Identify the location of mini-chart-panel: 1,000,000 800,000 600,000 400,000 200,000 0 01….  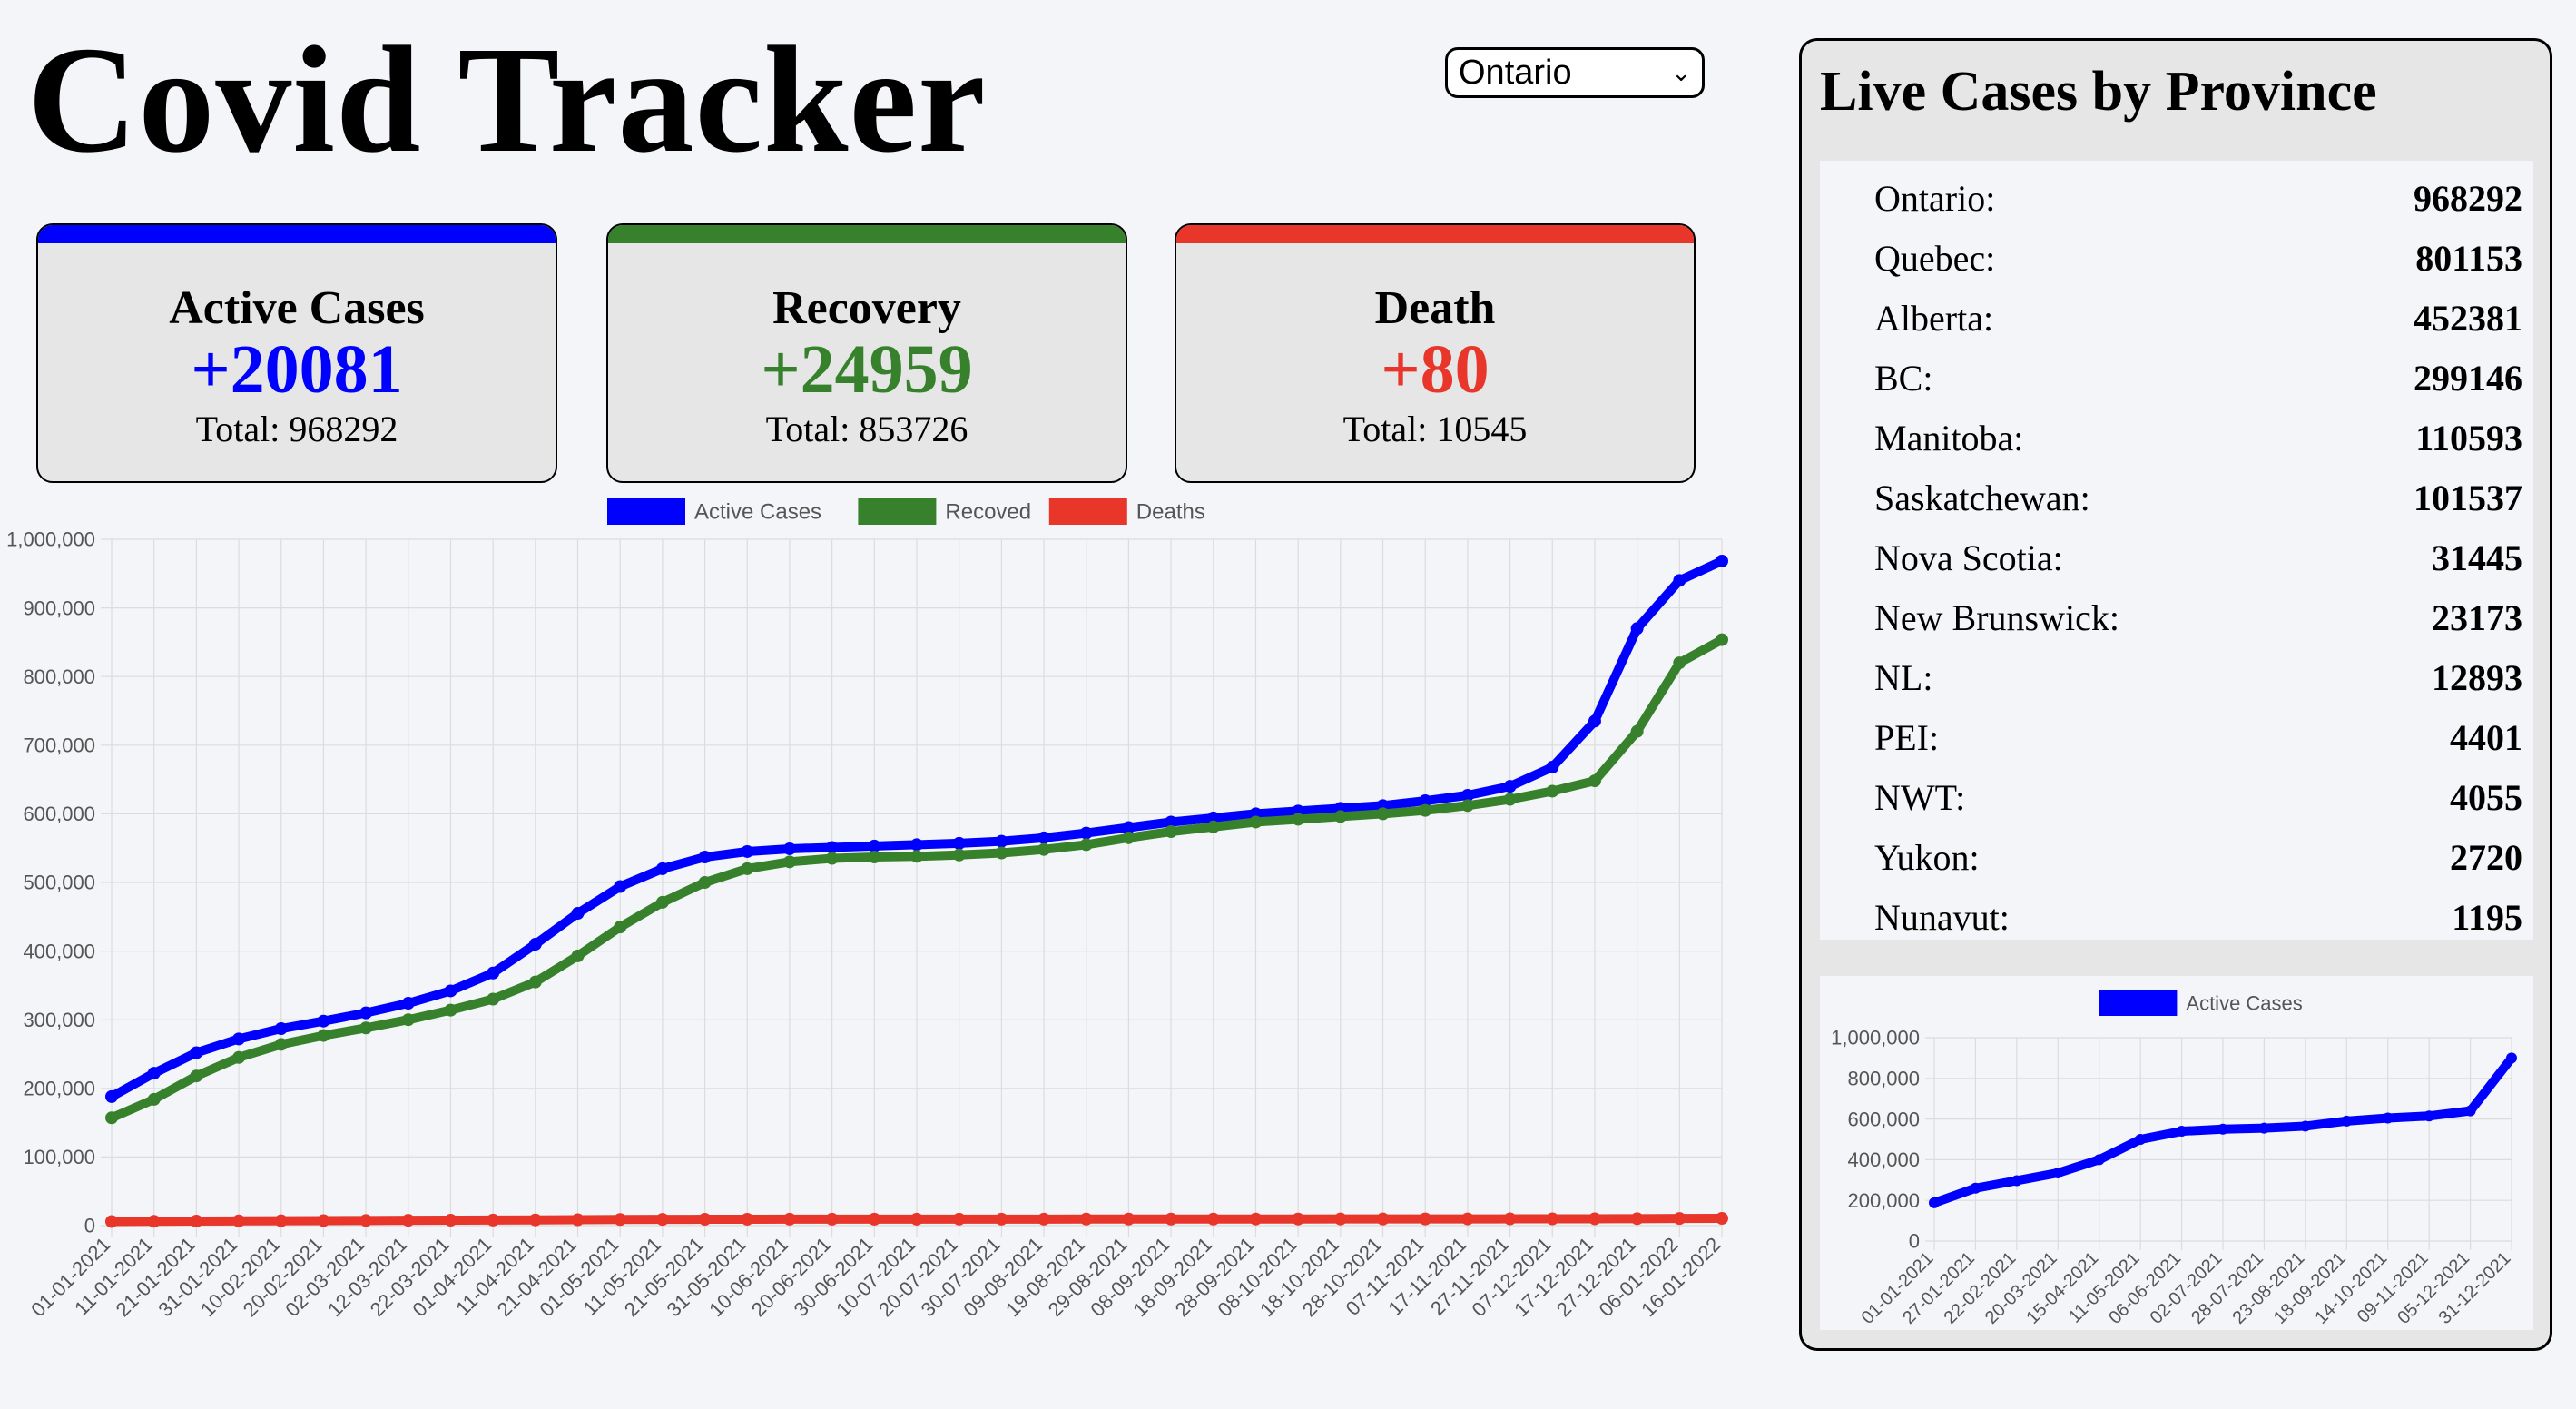
(2176, 1153).